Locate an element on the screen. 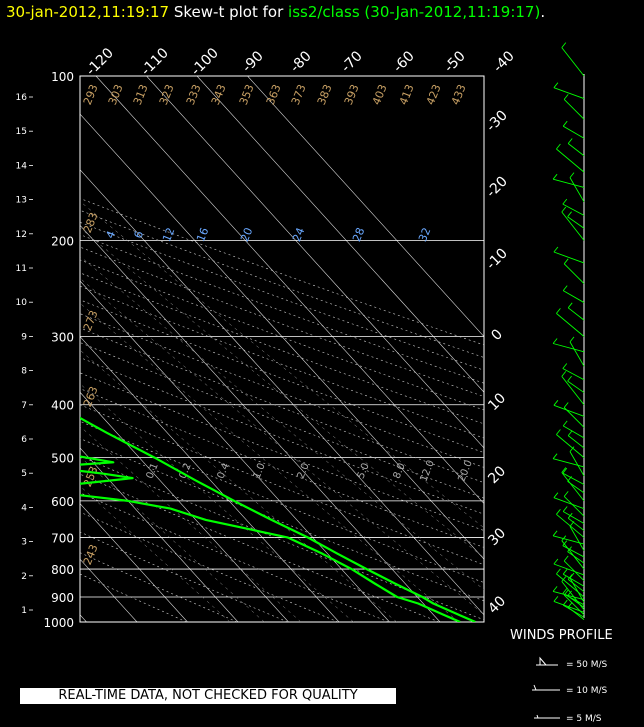 The width and height of the screenshot is (644, 727). quality-disclaimer: REAL-TIME DATA, NOT CHECKED FOR QUALITY is located at coordinates (208, 696).